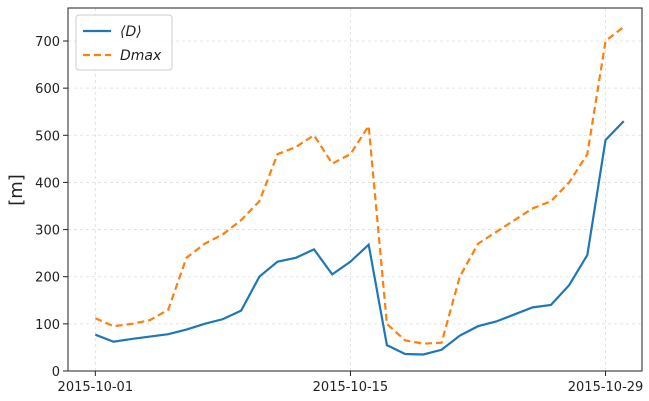  What do you see at coordinates (47, 231) in the screenshot?
I see `y-tick-label: 300` at bounding box center [47, 231].